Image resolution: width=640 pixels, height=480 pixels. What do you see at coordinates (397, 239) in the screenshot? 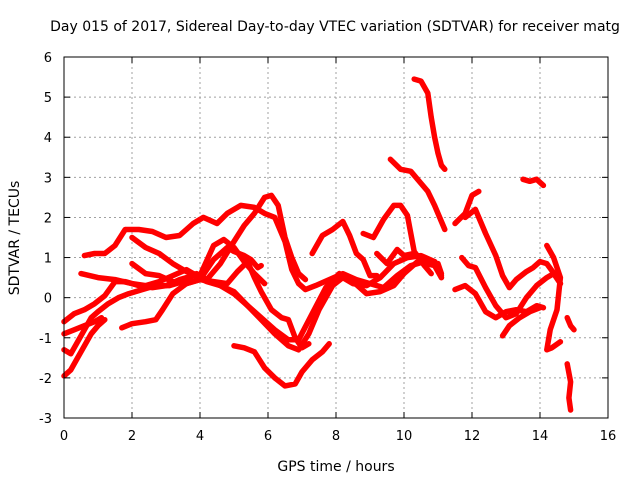
I see `series-arc-l` at bounding box center [397, 239].